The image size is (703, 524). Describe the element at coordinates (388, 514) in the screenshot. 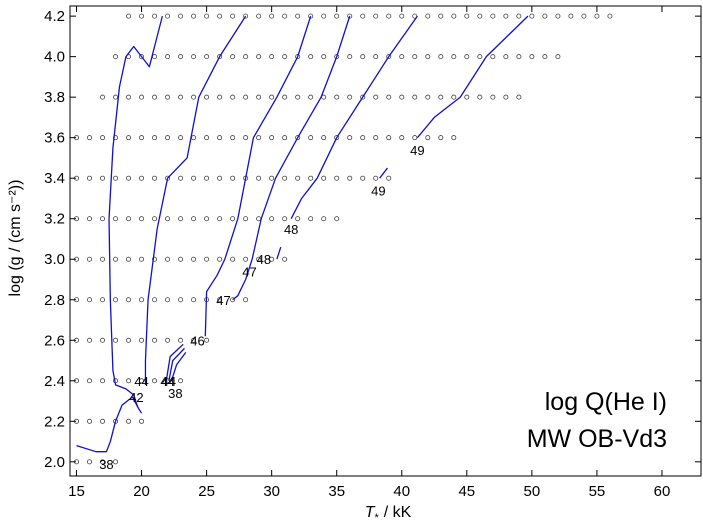

I see `x-axis-label: T* / kK` at that location.